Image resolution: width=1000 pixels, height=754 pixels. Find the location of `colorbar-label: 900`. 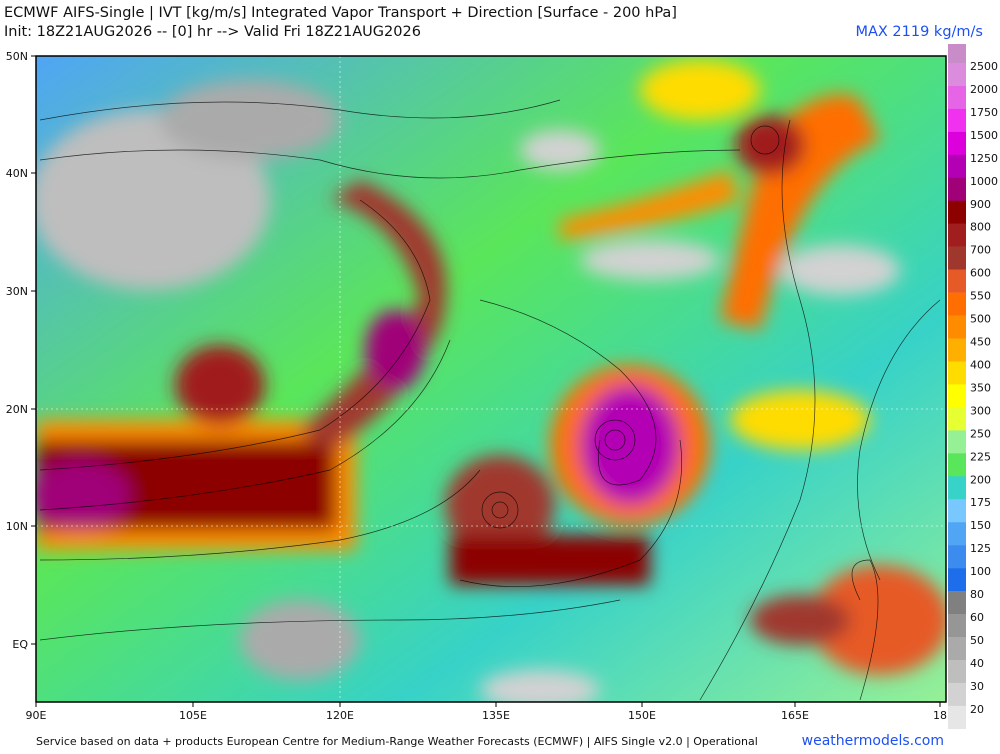

colorbar-label: 900 is located at coordinates (980, 204).